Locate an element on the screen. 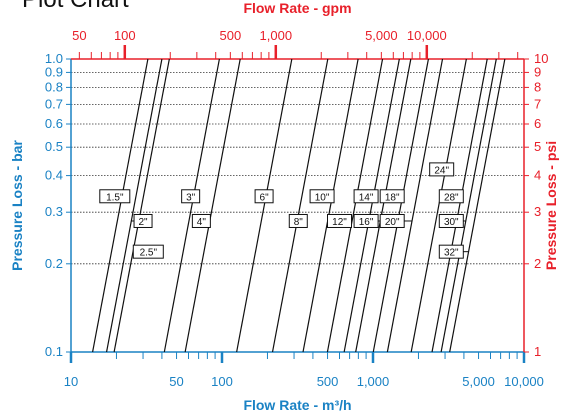 This screenshot has height=414, width=565. y2-tick-label: 3 is located at coordinates (537, 211).